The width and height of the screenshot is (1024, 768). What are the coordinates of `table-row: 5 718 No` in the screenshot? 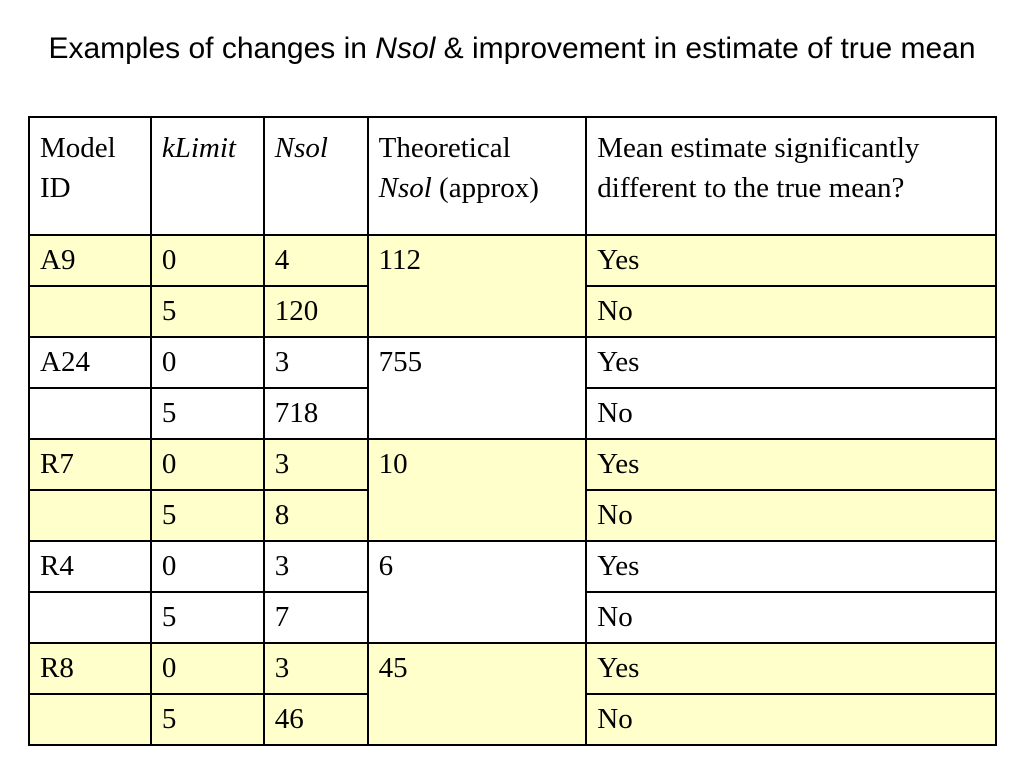 It's located at (512, 413).